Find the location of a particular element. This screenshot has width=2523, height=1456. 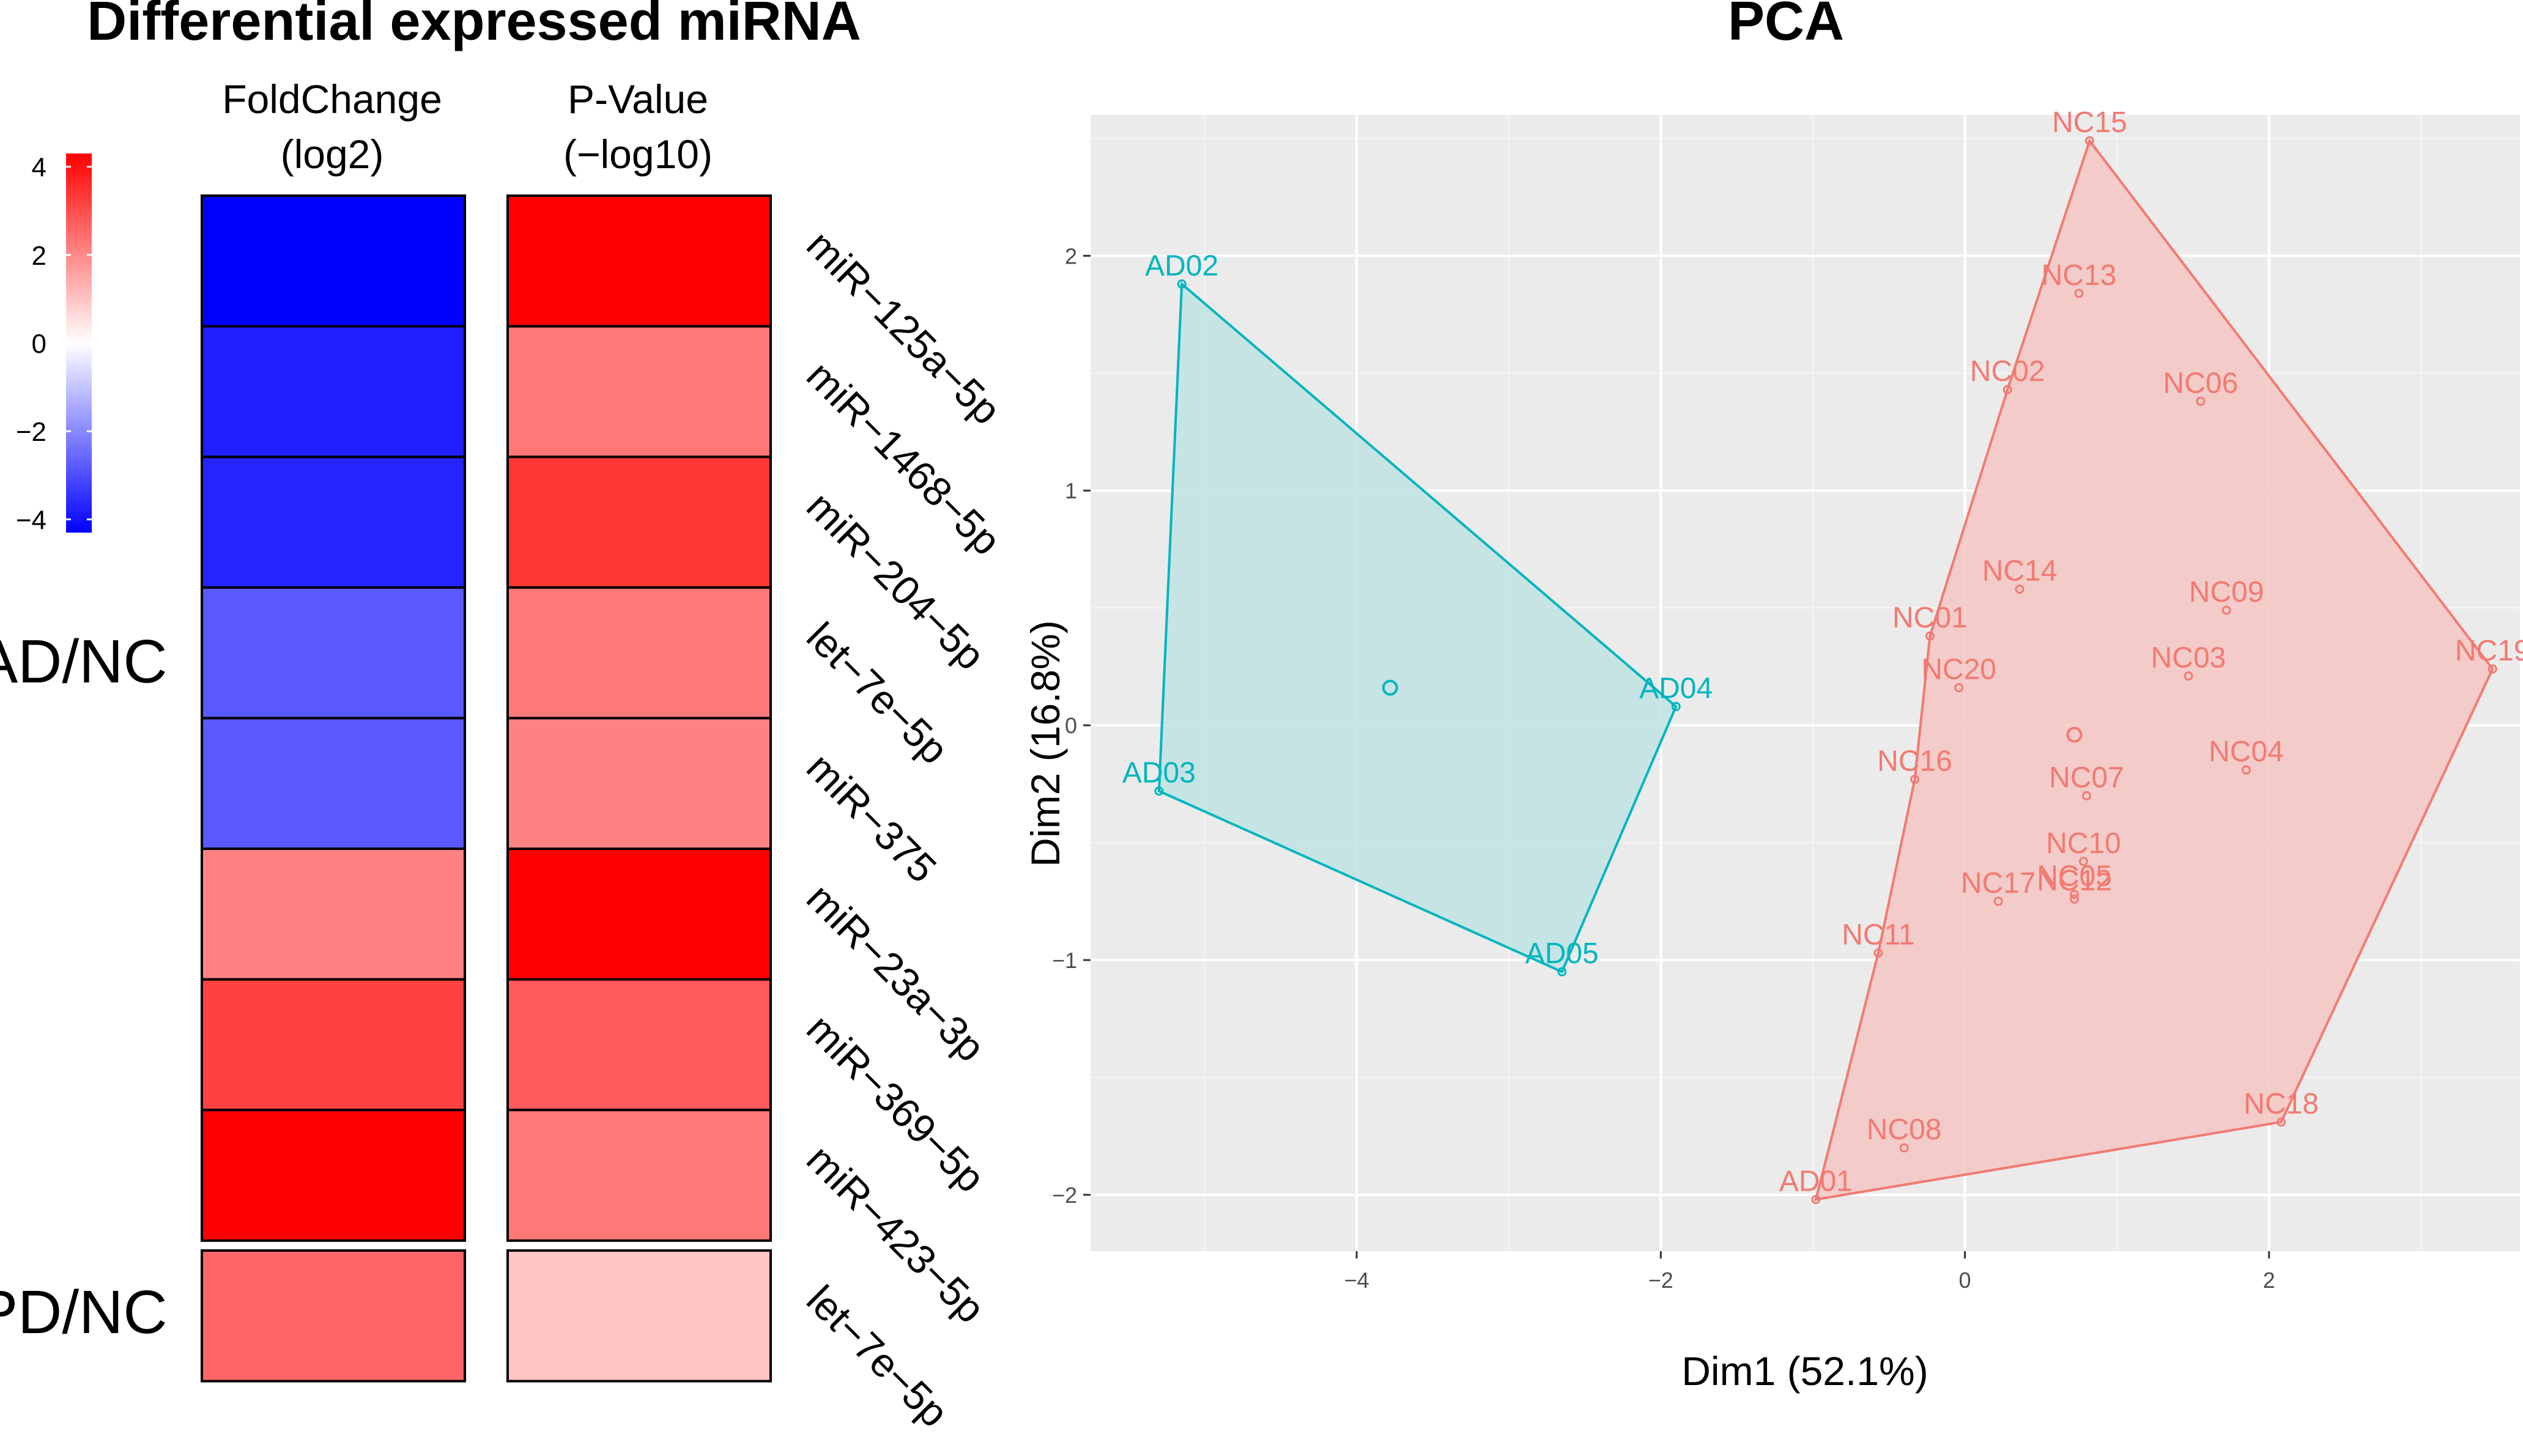

point-label: NC07 is located at coordinates (2086, 777).